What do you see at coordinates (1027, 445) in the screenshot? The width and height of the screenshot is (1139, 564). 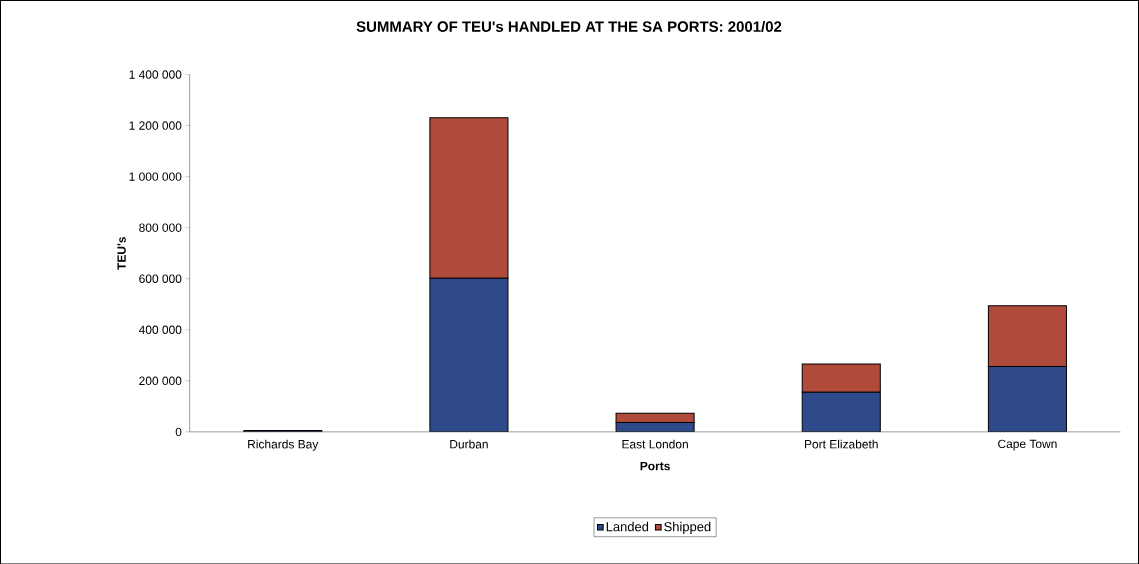 I see `x-tick-label: Cape Town` at bounding box center [1027, 445].